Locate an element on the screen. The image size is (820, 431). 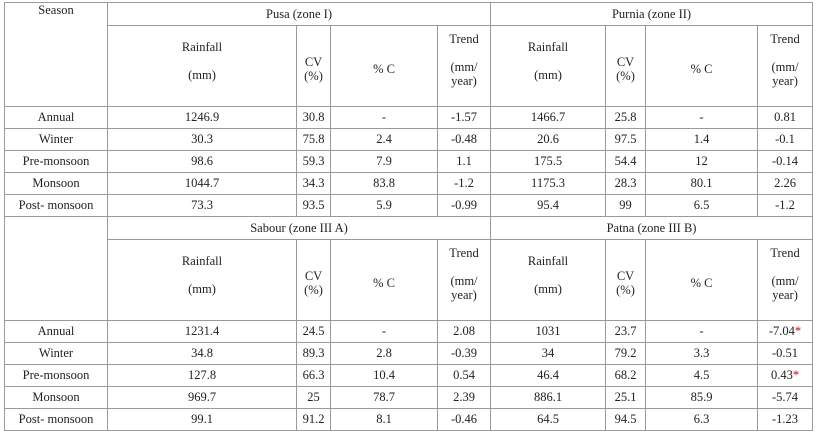
cell: 89.3 is located at coordinates (313, 353).